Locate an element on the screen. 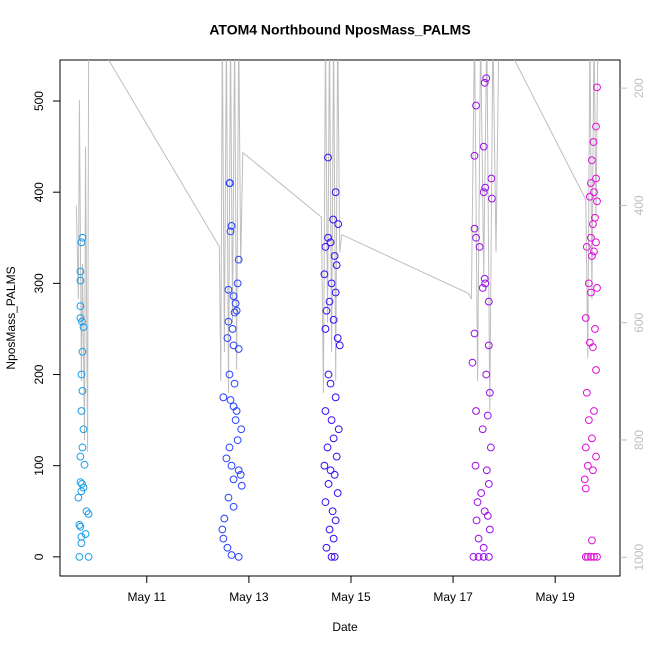  y2-tick-label: 400 is located at coordinates (639, 205).